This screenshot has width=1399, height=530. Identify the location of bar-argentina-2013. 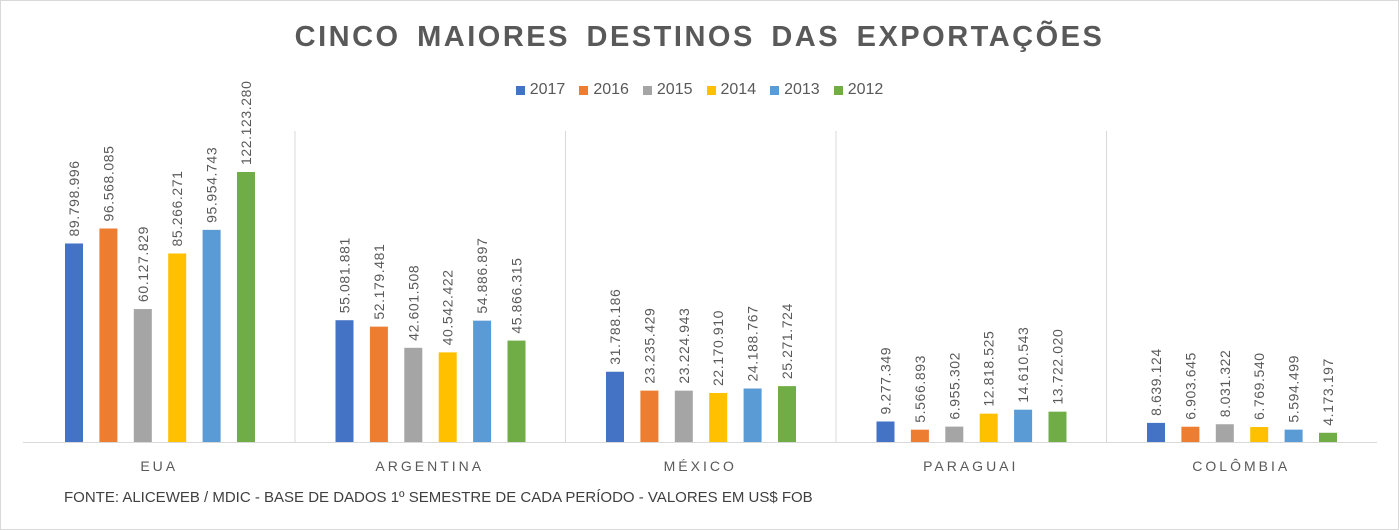
(482, 381).